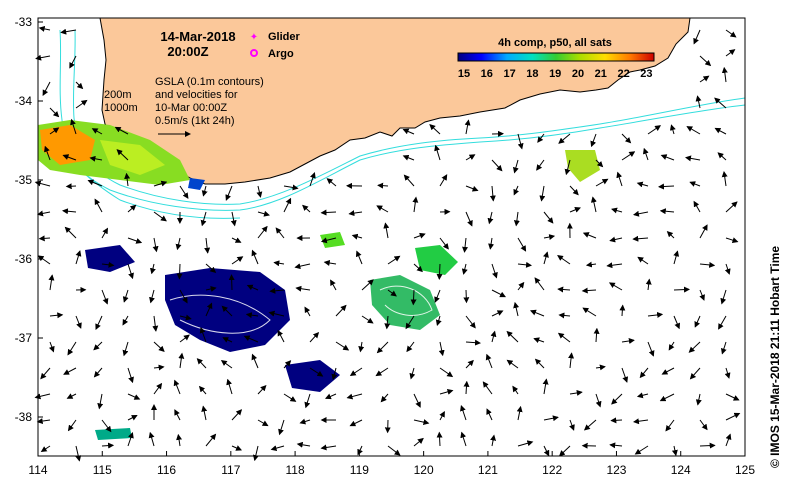  Describe the element at coordinates (254, 53) in the screenshot. I see `argo-icon` at that location.